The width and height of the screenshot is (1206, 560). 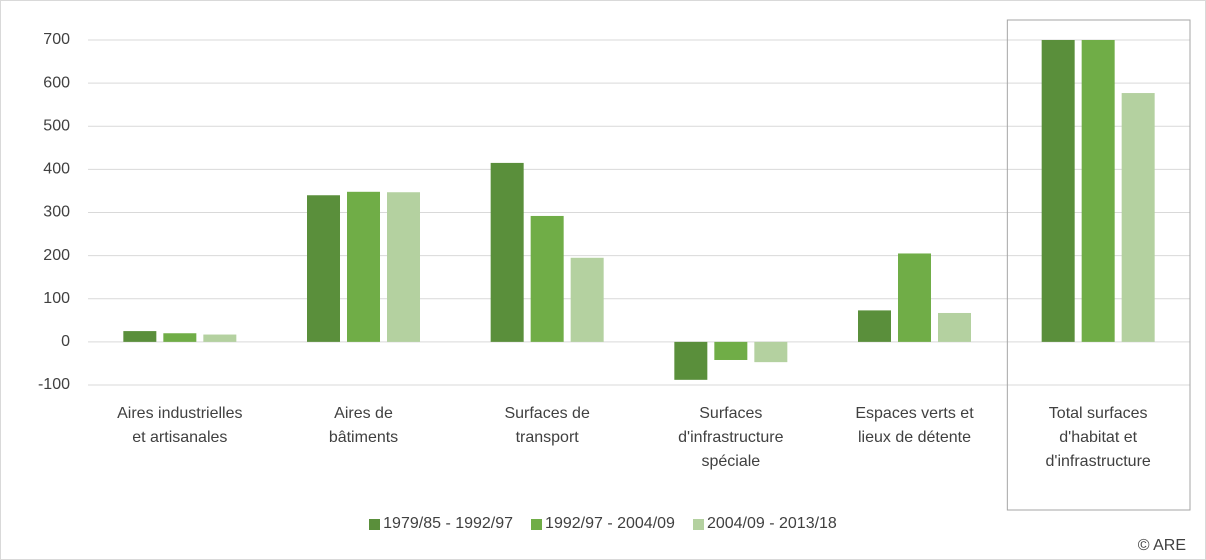 I want to click on highlight-box, so click(x=1098, y=265).